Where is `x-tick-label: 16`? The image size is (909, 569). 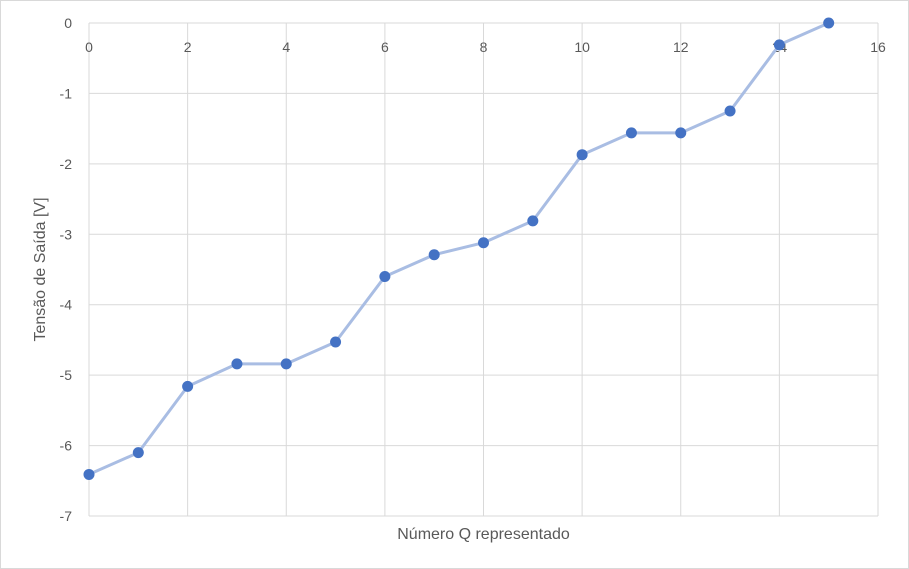 x-tick-label: 16 is located at coordinates (878, 47).